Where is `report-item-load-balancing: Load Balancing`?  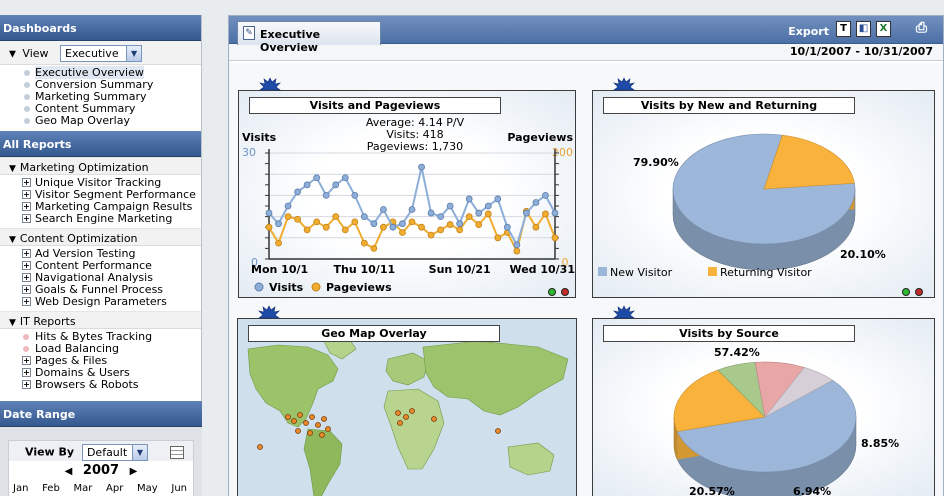 report-item-load-balancing: Load Balancing is located at coordinates (111, 349).